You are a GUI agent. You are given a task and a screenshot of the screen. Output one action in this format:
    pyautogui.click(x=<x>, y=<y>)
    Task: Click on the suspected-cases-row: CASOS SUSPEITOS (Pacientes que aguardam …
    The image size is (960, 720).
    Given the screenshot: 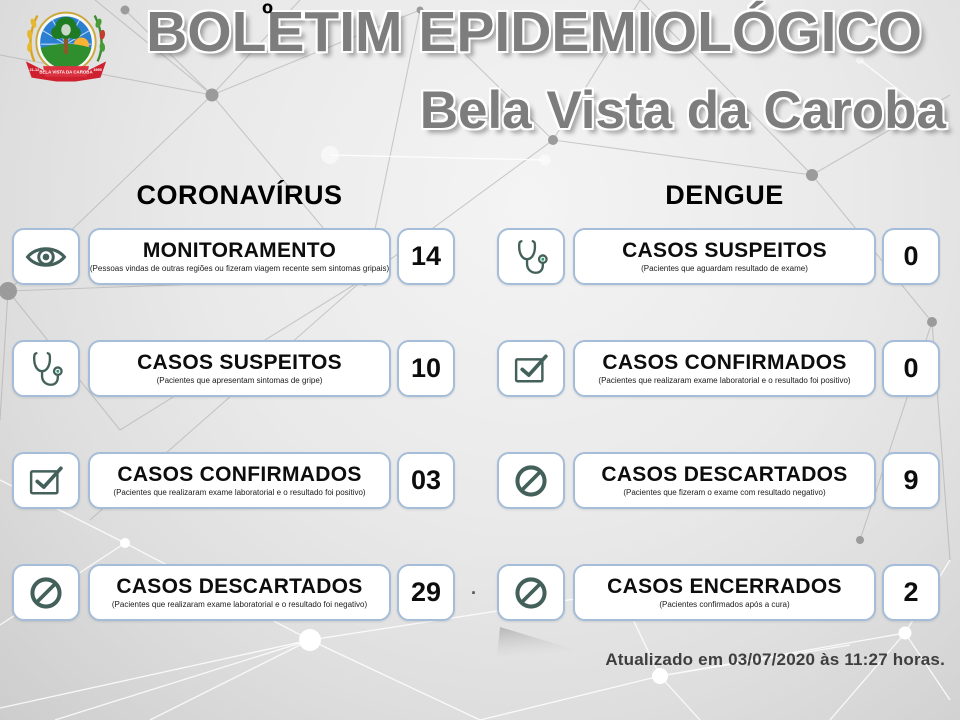 What is the action you would take?
    pyautogui.click(x=718, y=256)
    